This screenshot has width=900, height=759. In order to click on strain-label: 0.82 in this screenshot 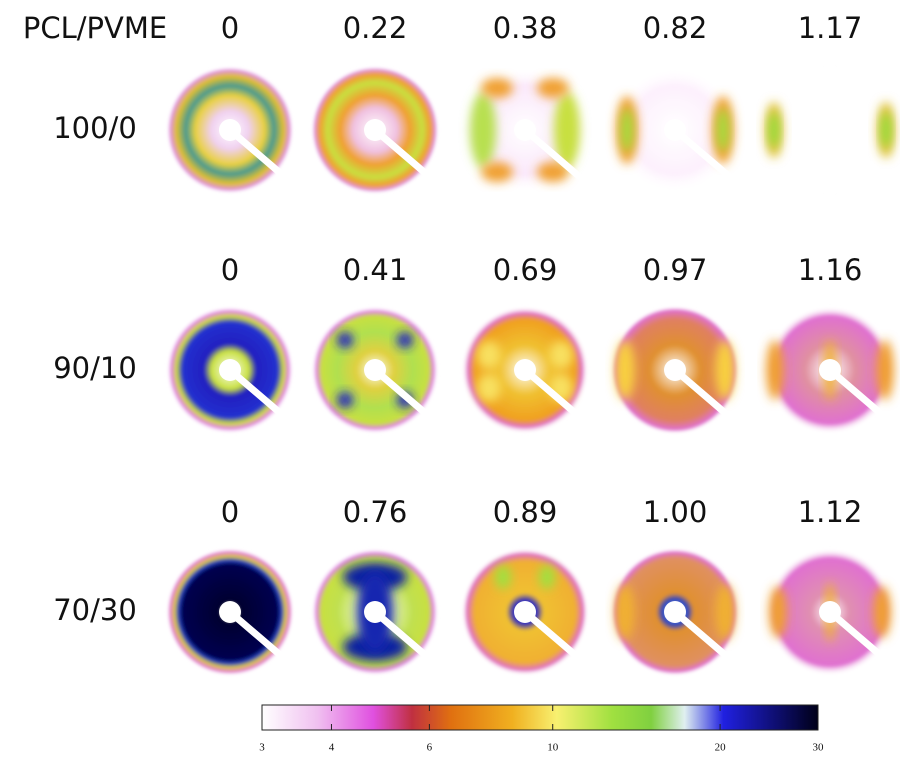, I will do `click(675, 28)`.